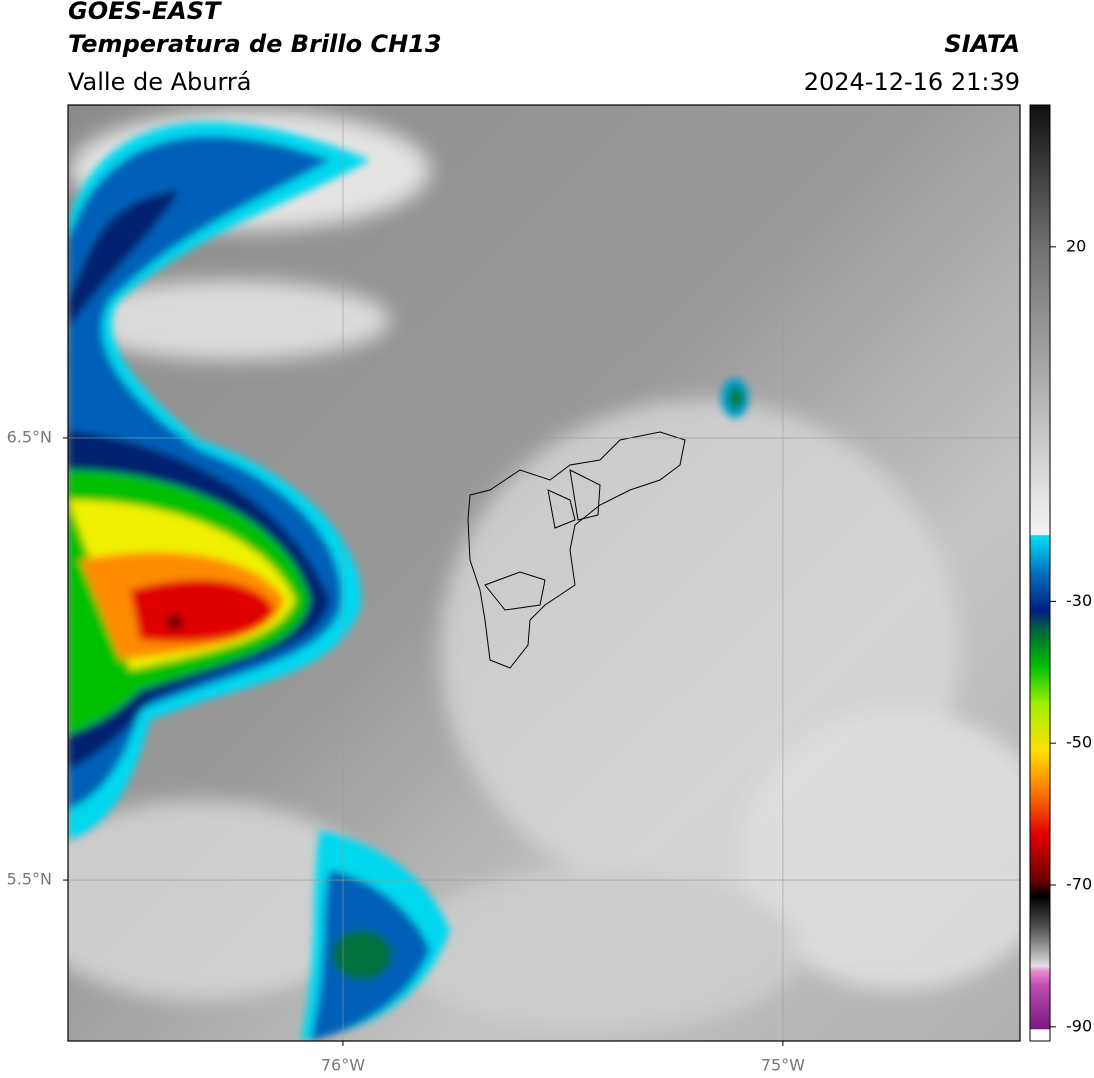 This screenshot has height=1078, width=1094. What do you see at coordinates (255, 44) in the screenshot?
I see `subtitle: Temperatura de Brillo CH13` at bounding box center [255, 44].